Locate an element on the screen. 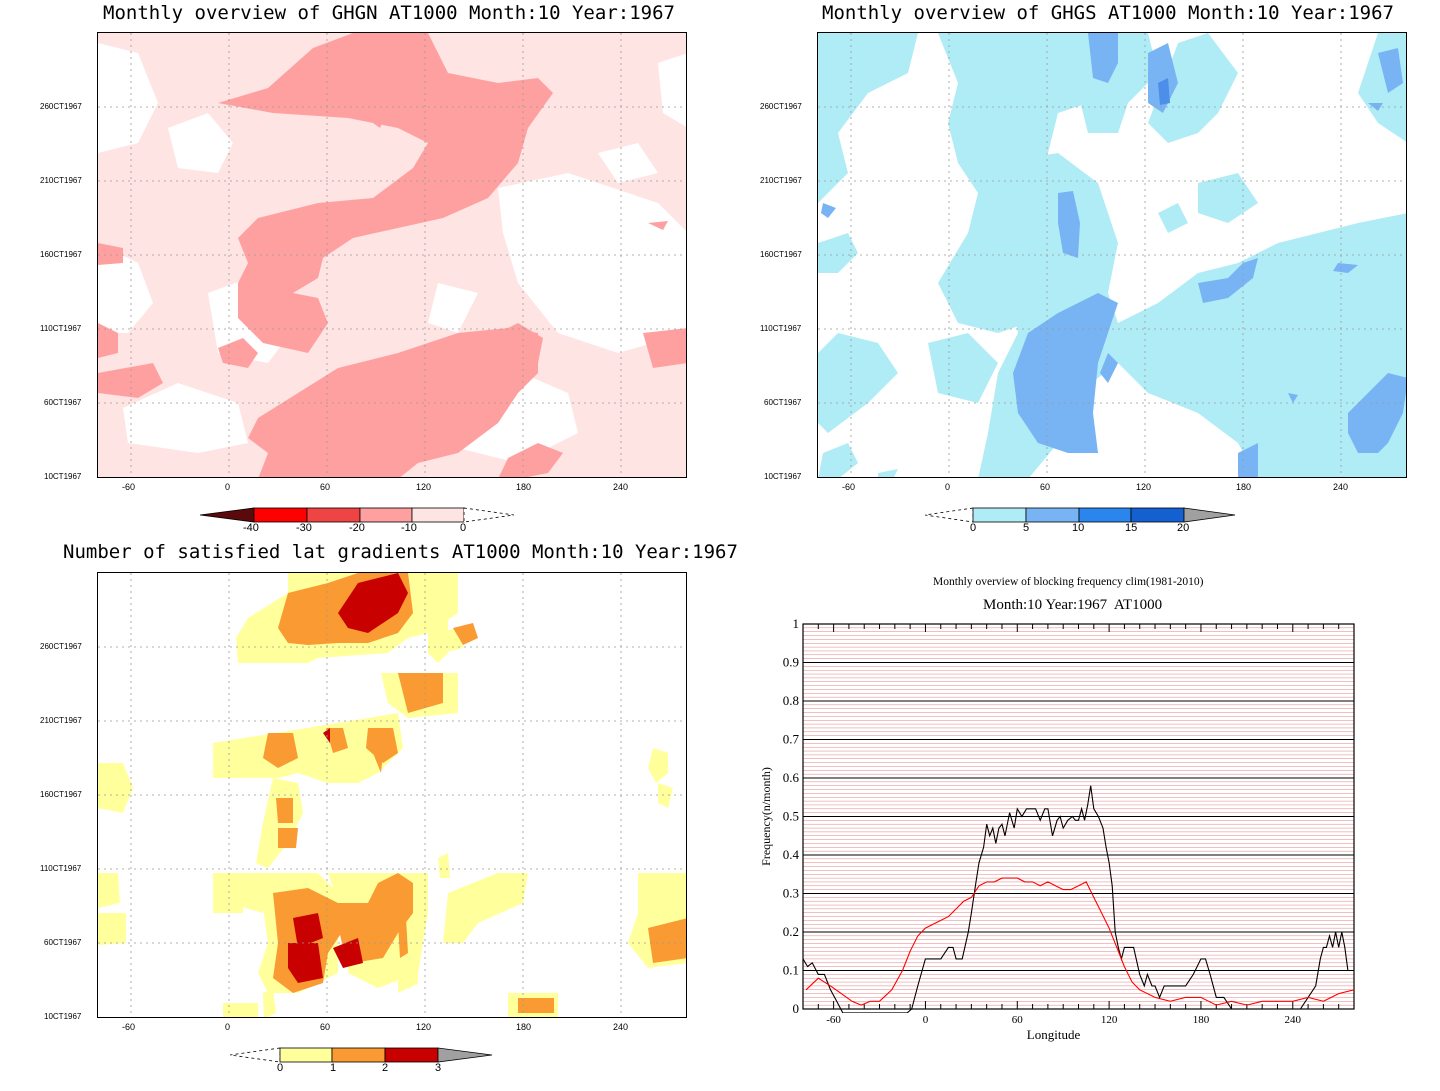 This screenshot has height=1091, width=1440. ghgn-colorbar-label: -10 is located at coordinates (409, 528).